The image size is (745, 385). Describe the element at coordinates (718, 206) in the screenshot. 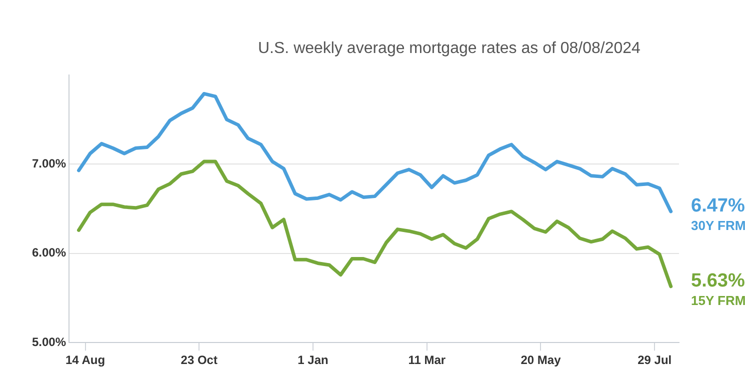

I see `data-label: 6.47%` at that location.